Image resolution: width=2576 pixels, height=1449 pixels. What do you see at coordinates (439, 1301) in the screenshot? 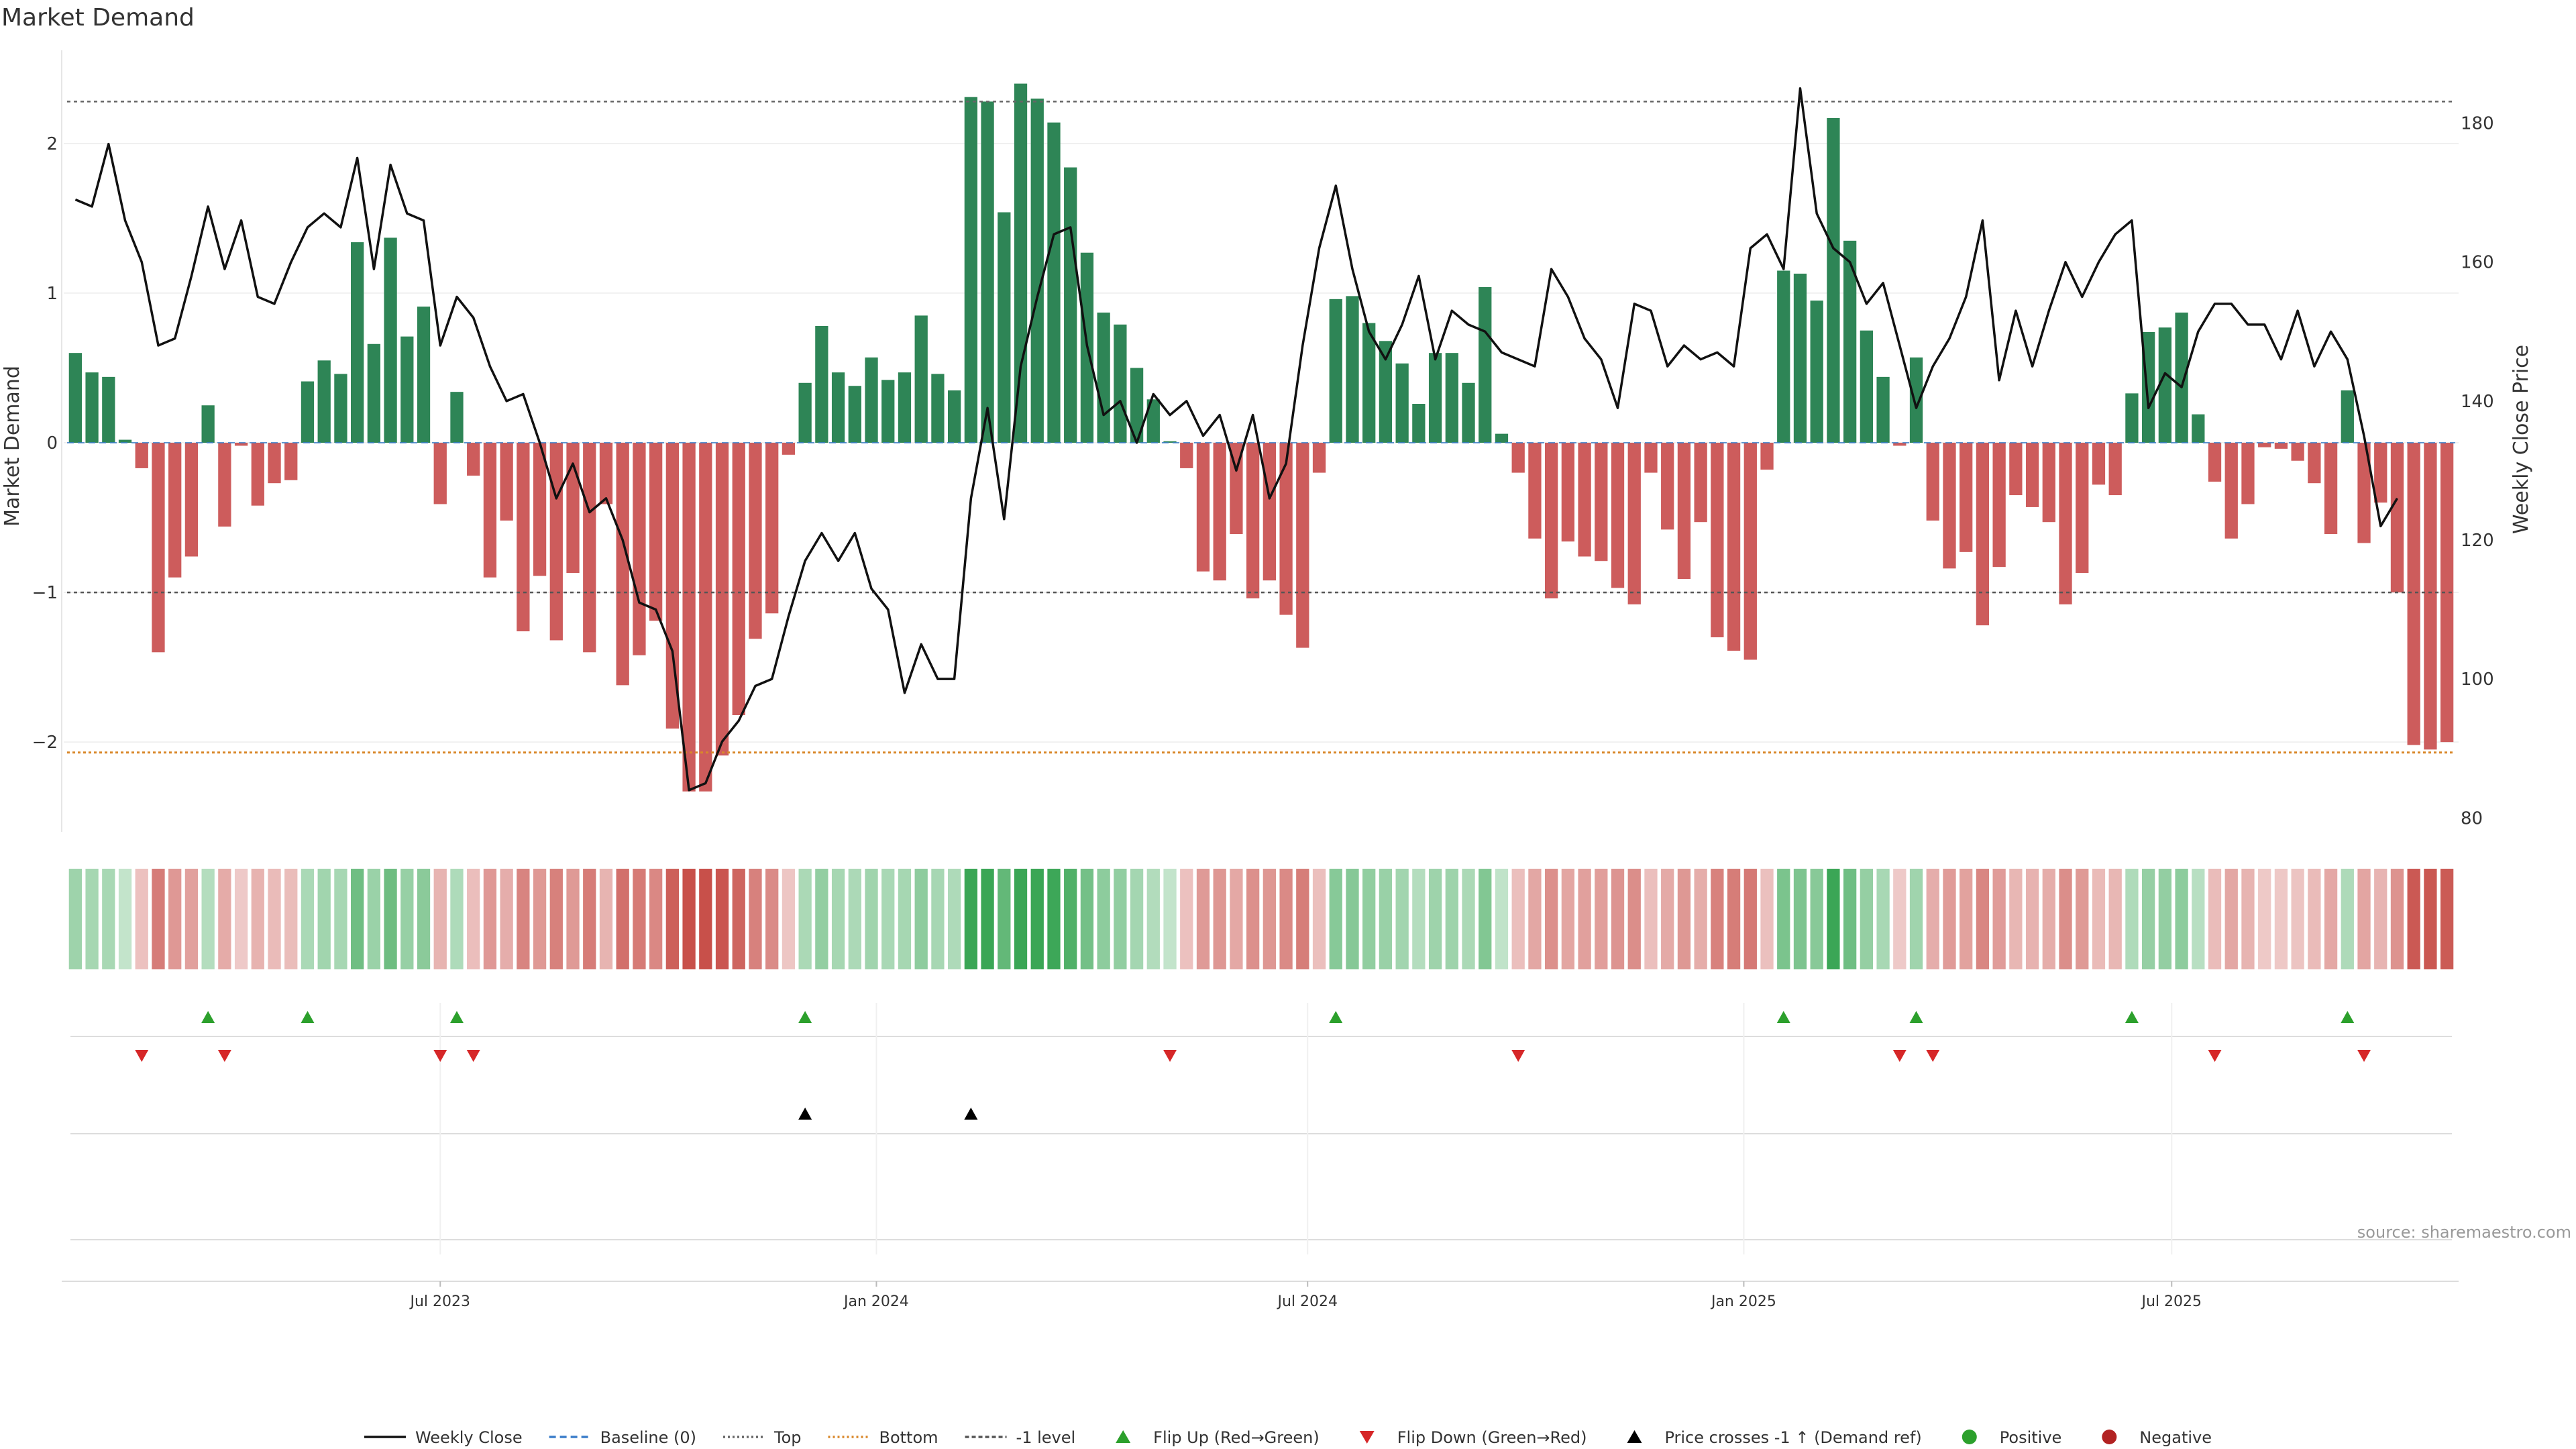
I see `date-tick-label: Jul 2023` at bounding box center [439, 1301].